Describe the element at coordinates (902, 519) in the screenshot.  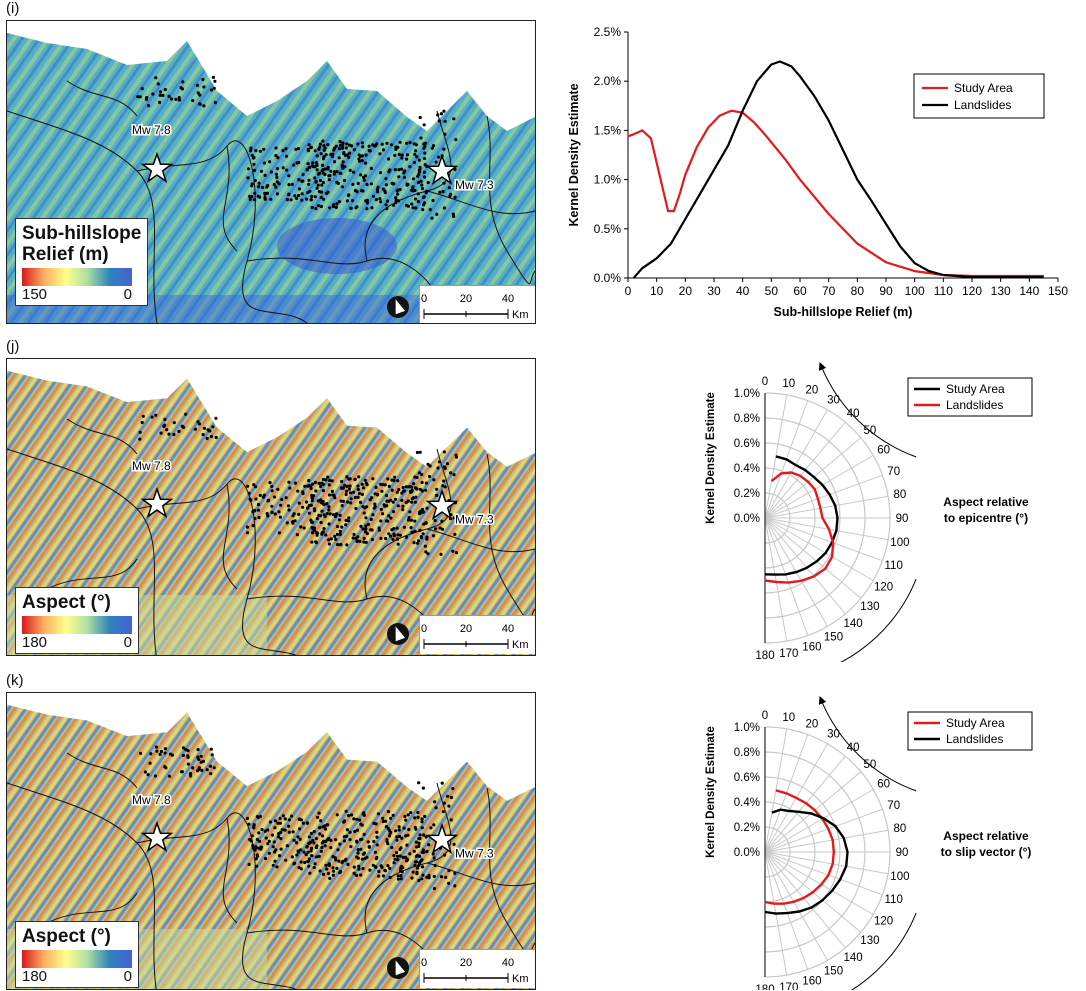
I see `angle-tick-label: 90` at that location.